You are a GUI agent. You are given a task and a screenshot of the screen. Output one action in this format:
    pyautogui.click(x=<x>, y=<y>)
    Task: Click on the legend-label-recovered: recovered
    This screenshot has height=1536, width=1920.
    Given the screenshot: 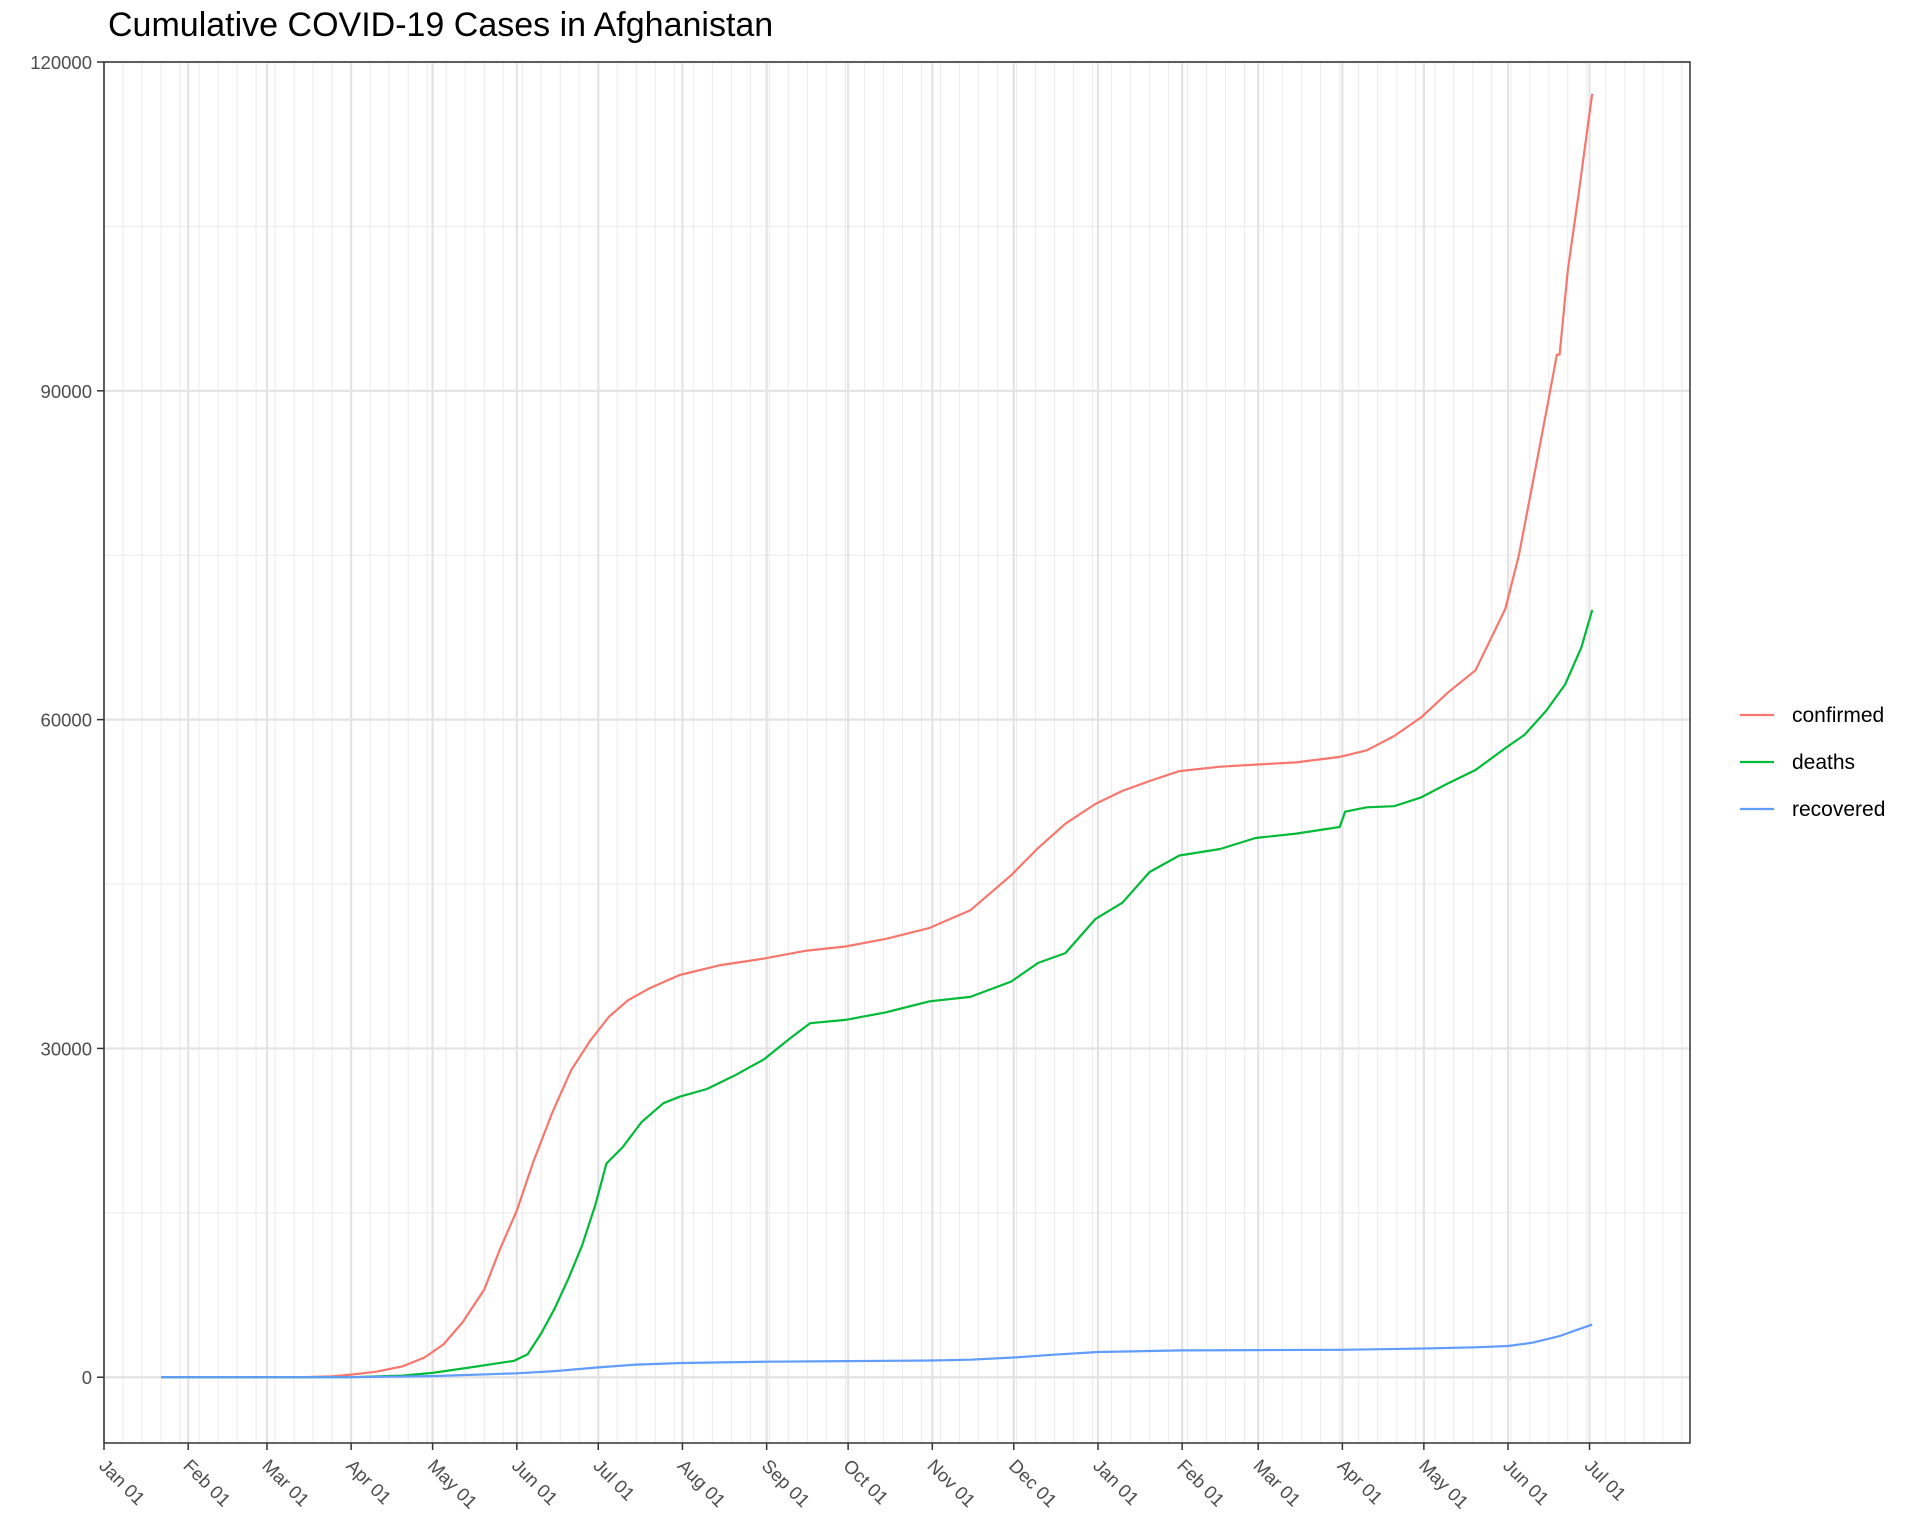 What is the action you would take?
    pyautogui.click(x=1838, y=809)
    